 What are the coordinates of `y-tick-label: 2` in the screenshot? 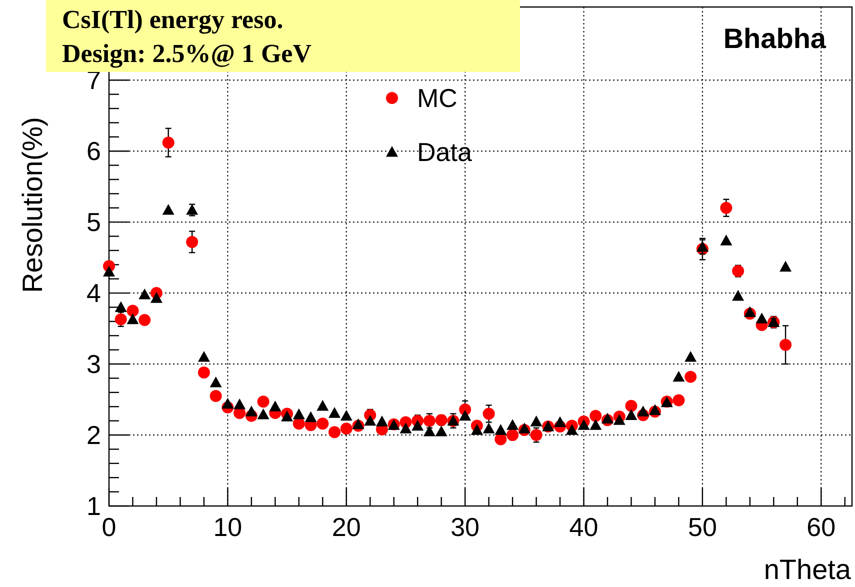 It's located at (93, 435).